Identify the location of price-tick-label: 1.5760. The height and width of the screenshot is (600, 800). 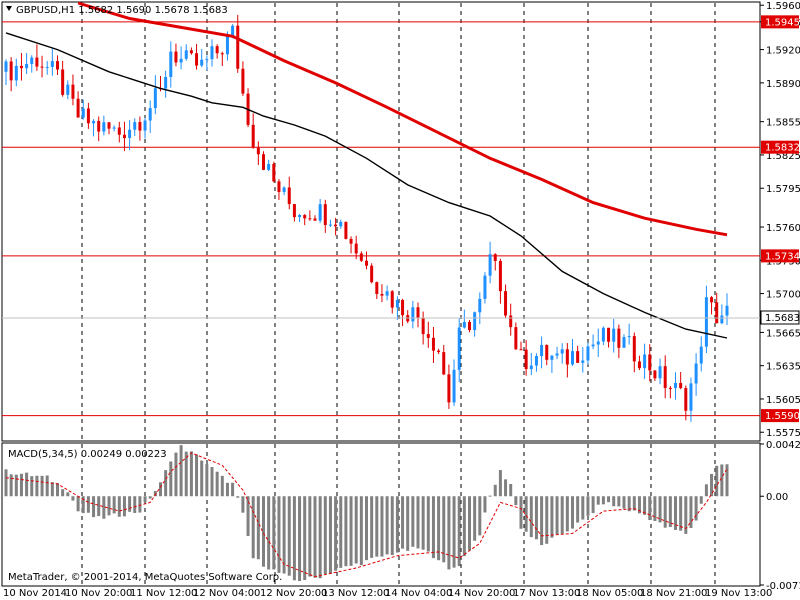
(783, 228).